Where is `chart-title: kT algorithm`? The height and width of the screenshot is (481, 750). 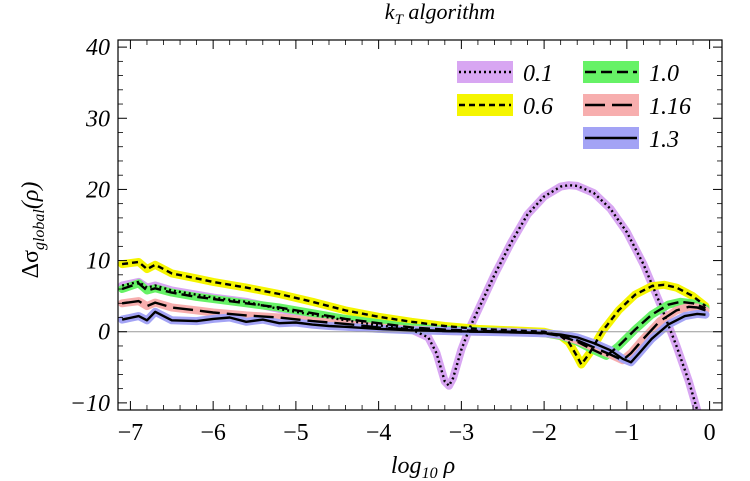
chart-title: kT algorithm is located at coordinates (440, 14).